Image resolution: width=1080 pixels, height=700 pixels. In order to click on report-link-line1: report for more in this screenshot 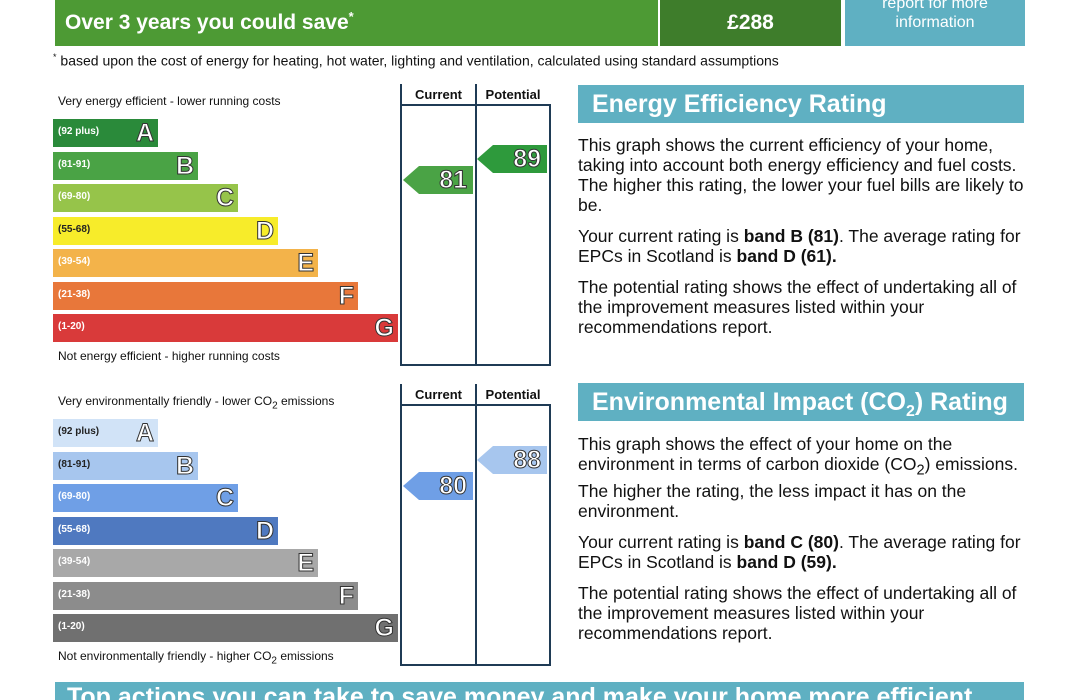, I will do `click(935, 6)`.